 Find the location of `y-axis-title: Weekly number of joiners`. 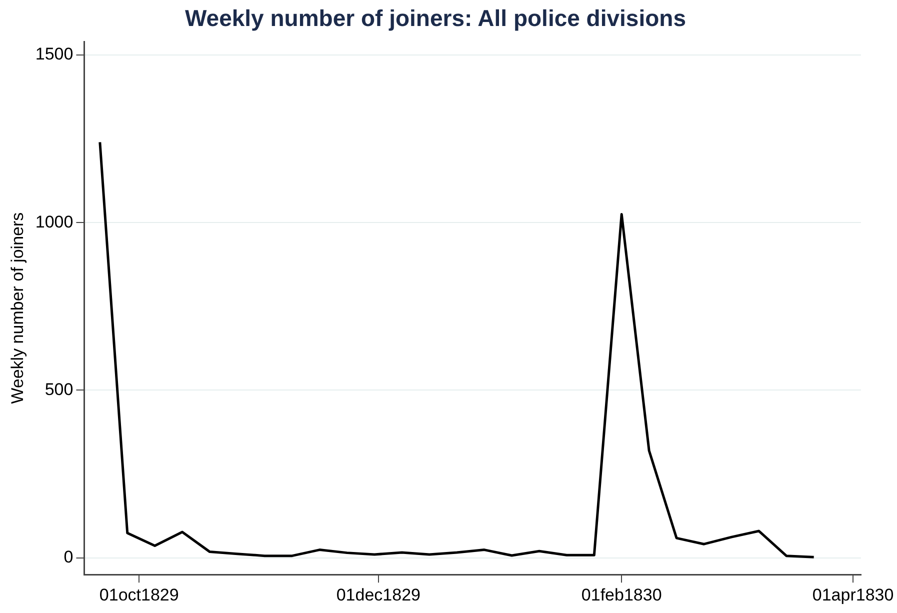

y-axis-title: Weekly number of joiners is located at coordinates (17, 308).